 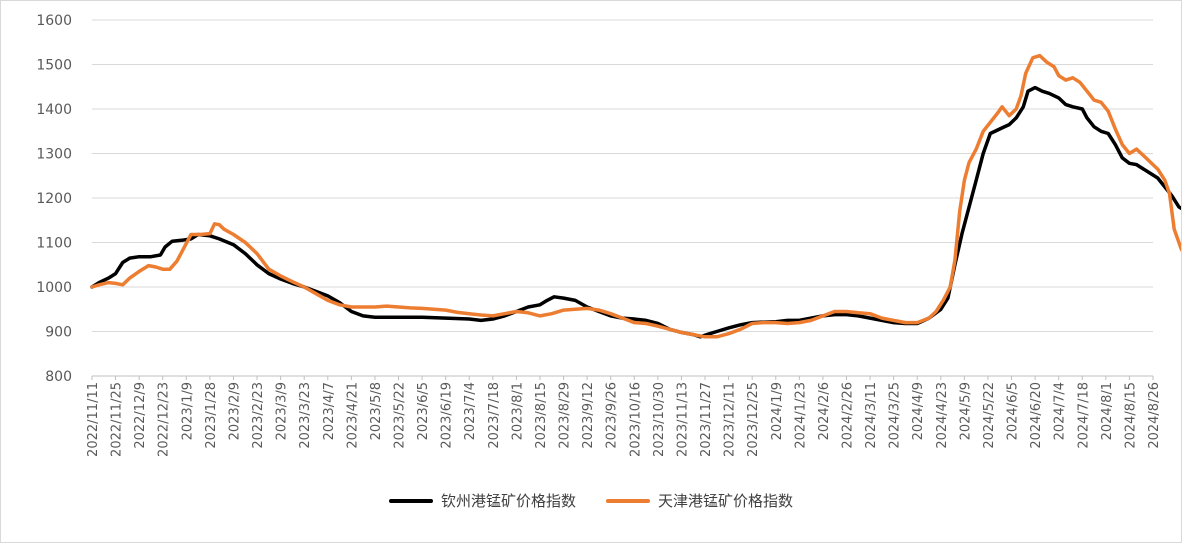 I want to click on x-tick-label: 2023/12/11, so click(x=730, y=419).